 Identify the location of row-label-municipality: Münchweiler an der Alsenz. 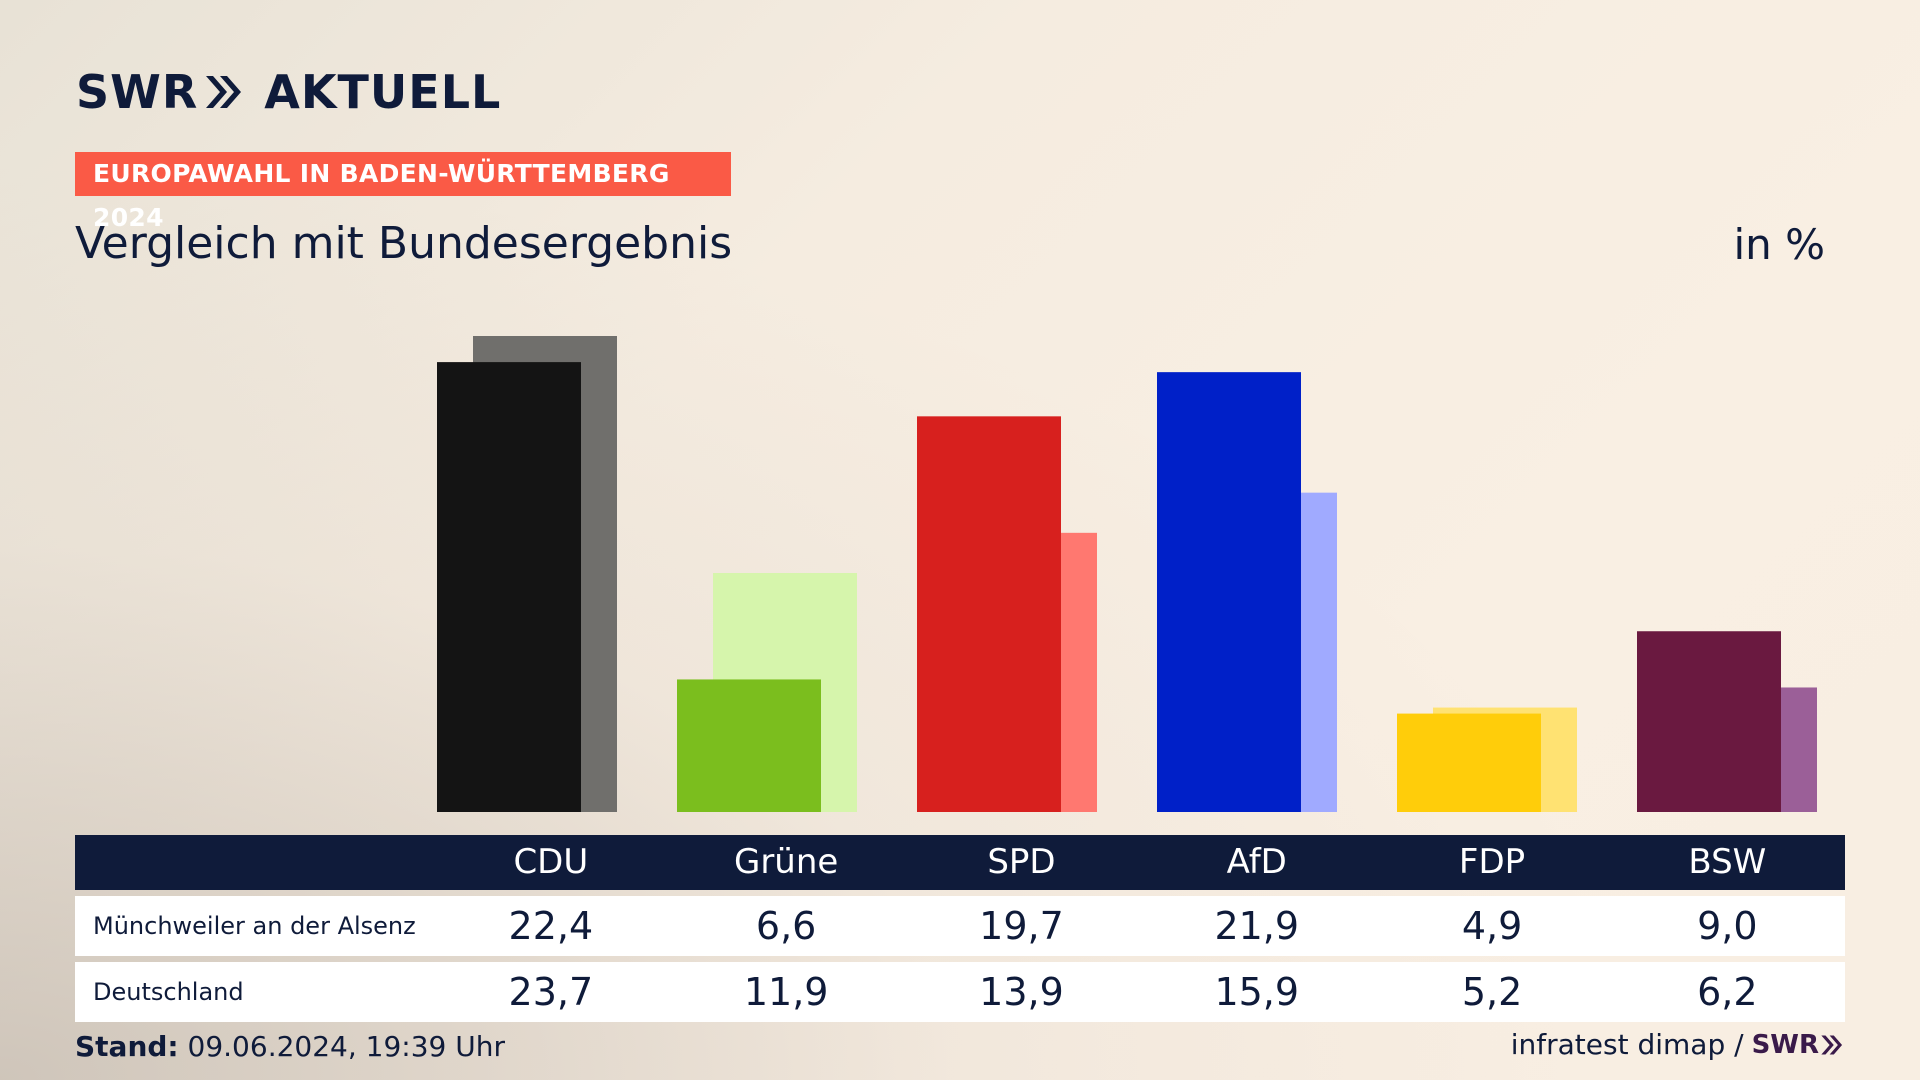
(254, 926).